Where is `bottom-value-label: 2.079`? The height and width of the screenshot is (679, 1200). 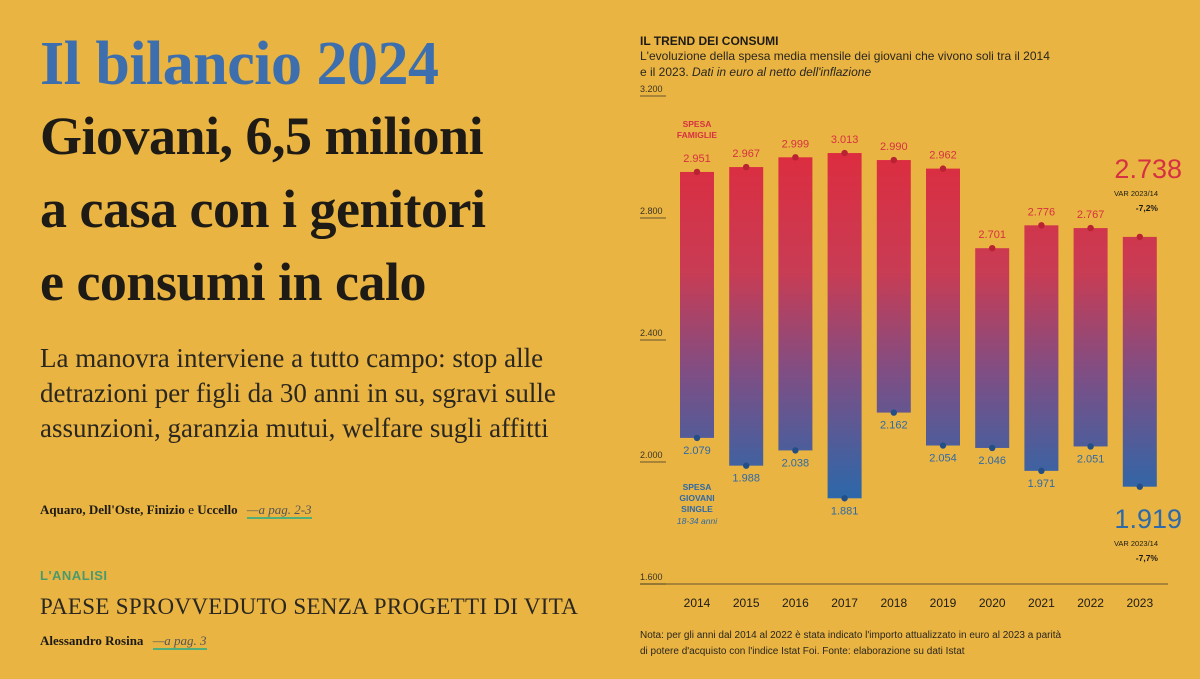
bottom-value-label: 2.079 is located at coordinates (697, 451).